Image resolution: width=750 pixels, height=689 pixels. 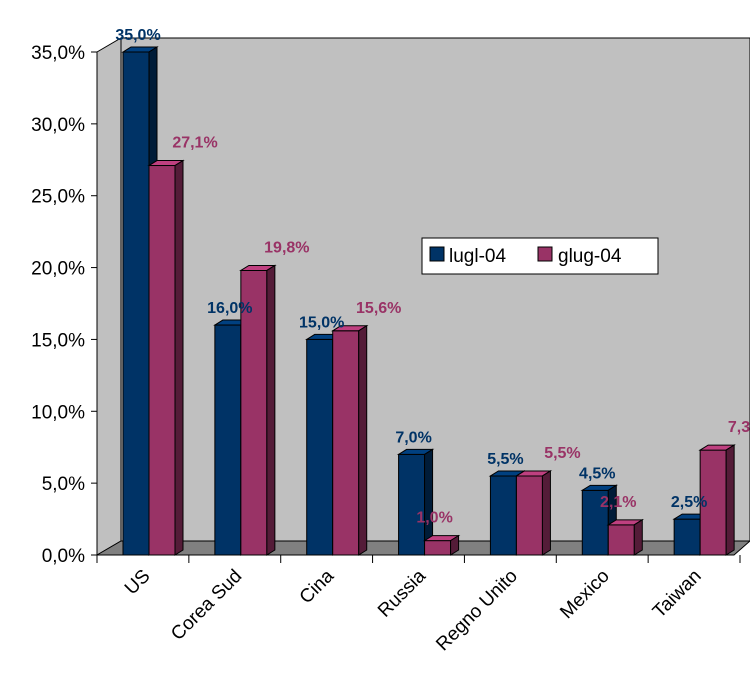 I want to click on data-label: 19,8%, so click(x=286, y=247).